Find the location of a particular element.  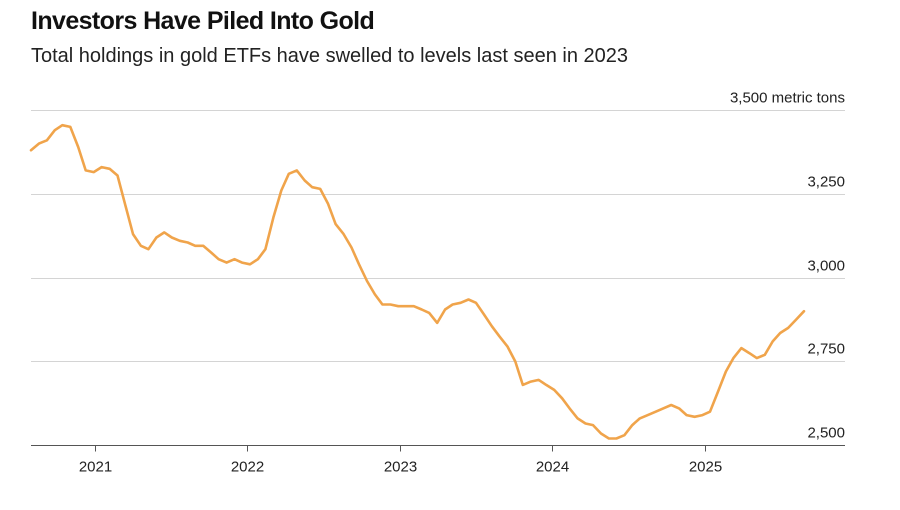

y-tick-label-3000: 3,000 is located at coordinates (826, 266).